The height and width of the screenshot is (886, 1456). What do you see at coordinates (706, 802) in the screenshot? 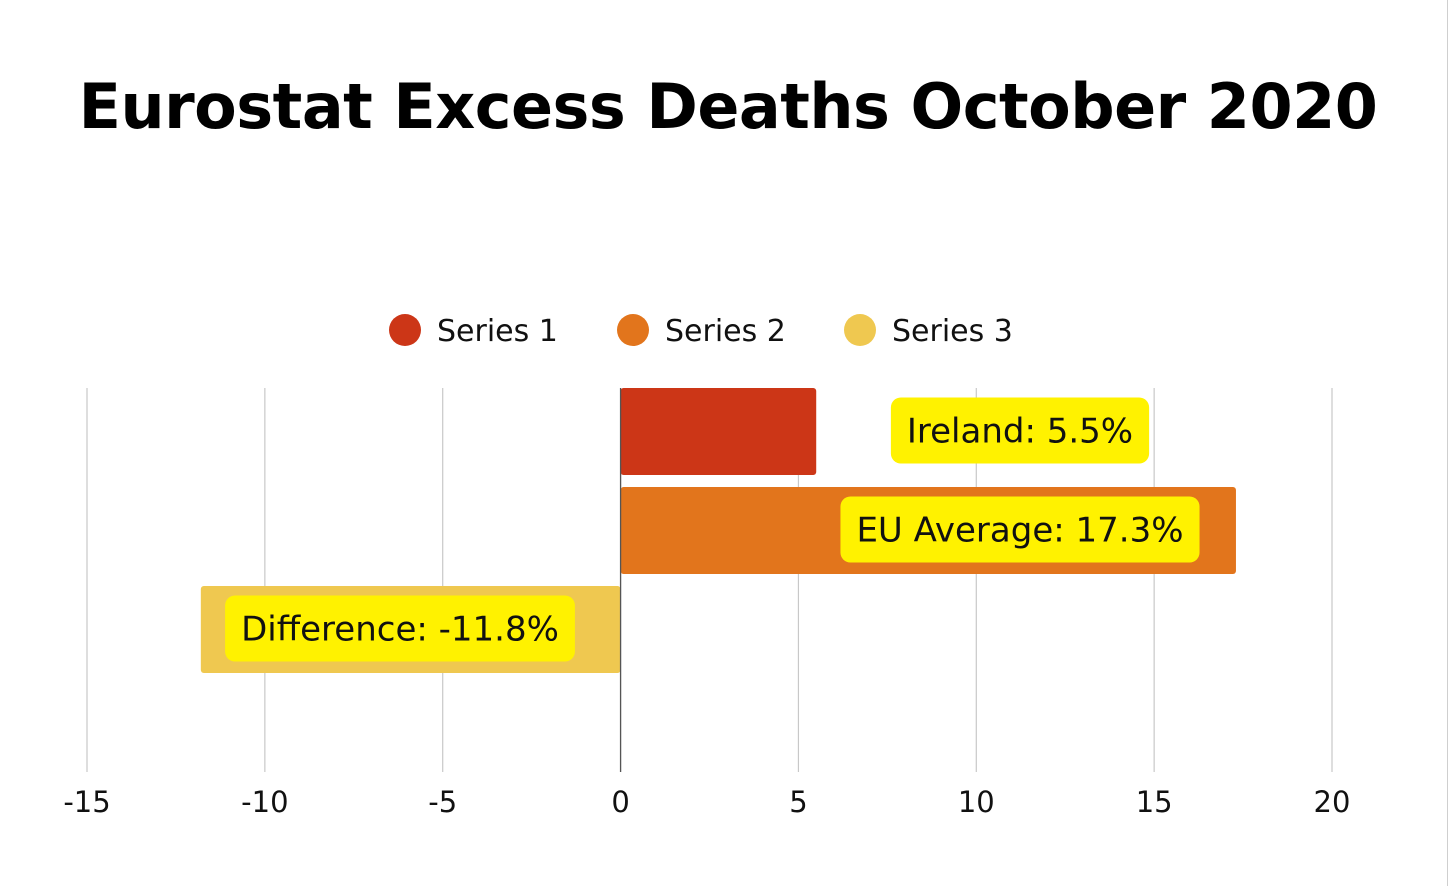
I see `x-axis-ticks: -15 -10 -5 0 5 10 15 20` at bounding box center [706, 802].